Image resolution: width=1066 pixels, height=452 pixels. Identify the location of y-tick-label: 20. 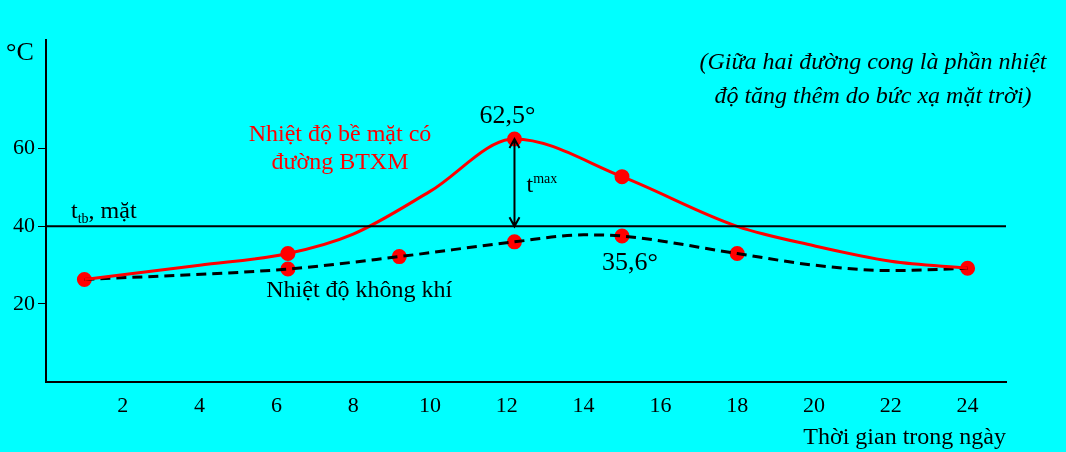
(24, 302).